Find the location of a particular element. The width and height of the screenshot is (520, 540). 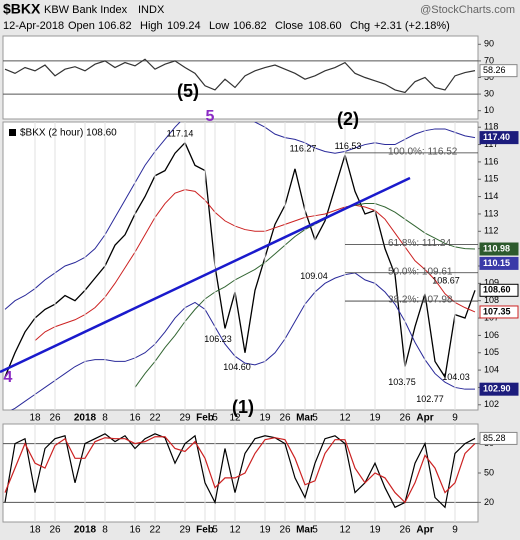

last-value-label: 107.35 is located at coordinates (497, 311).